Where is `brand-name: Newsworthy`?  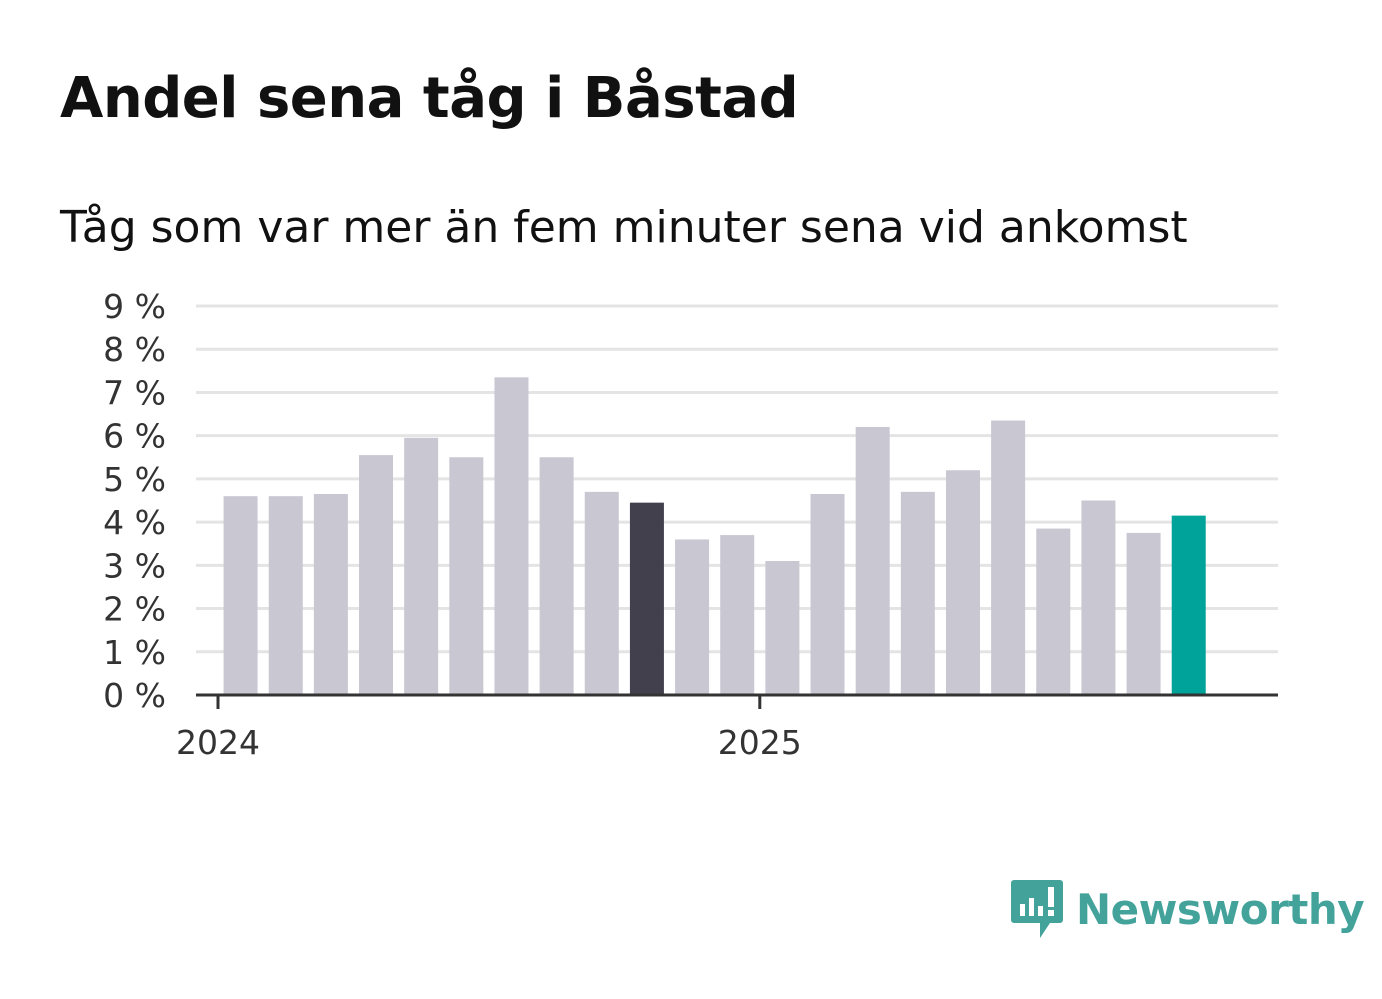 brand-name: Newsworthy is located at coordinates (1220, 909).